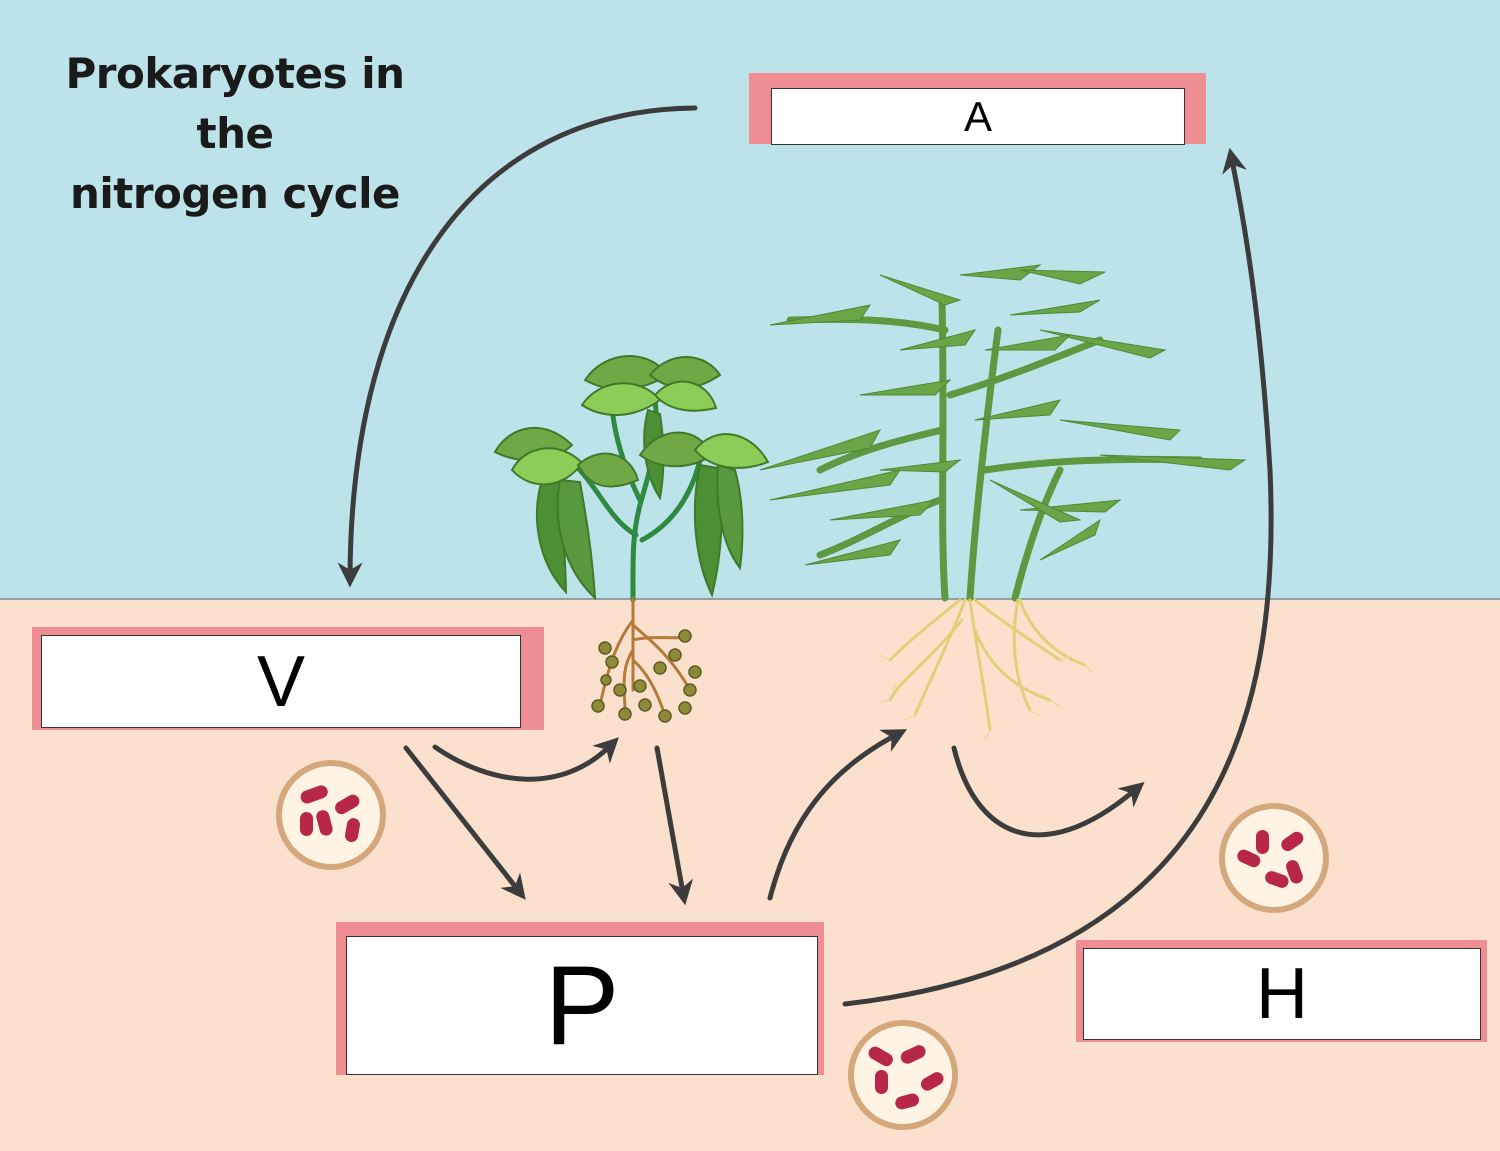 Image resolution: width=1500 pixels, height=1151 pixels. I want to click on arrow-legume-to-p, so click(674, 825).